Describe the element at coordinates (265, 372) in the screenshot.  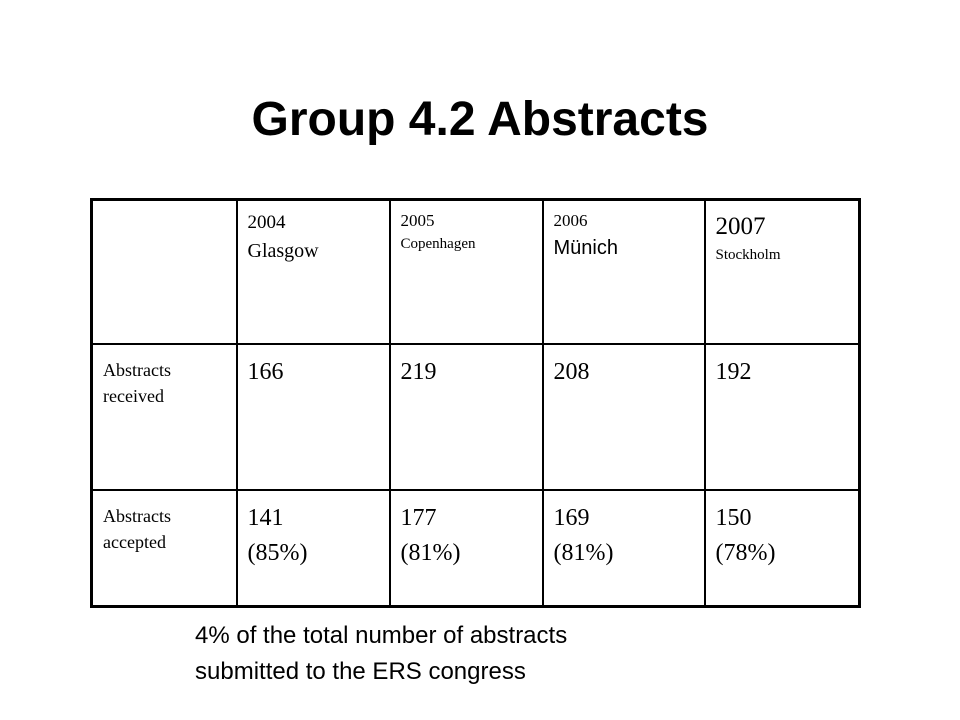
I see `cell-text: 166` at that location.